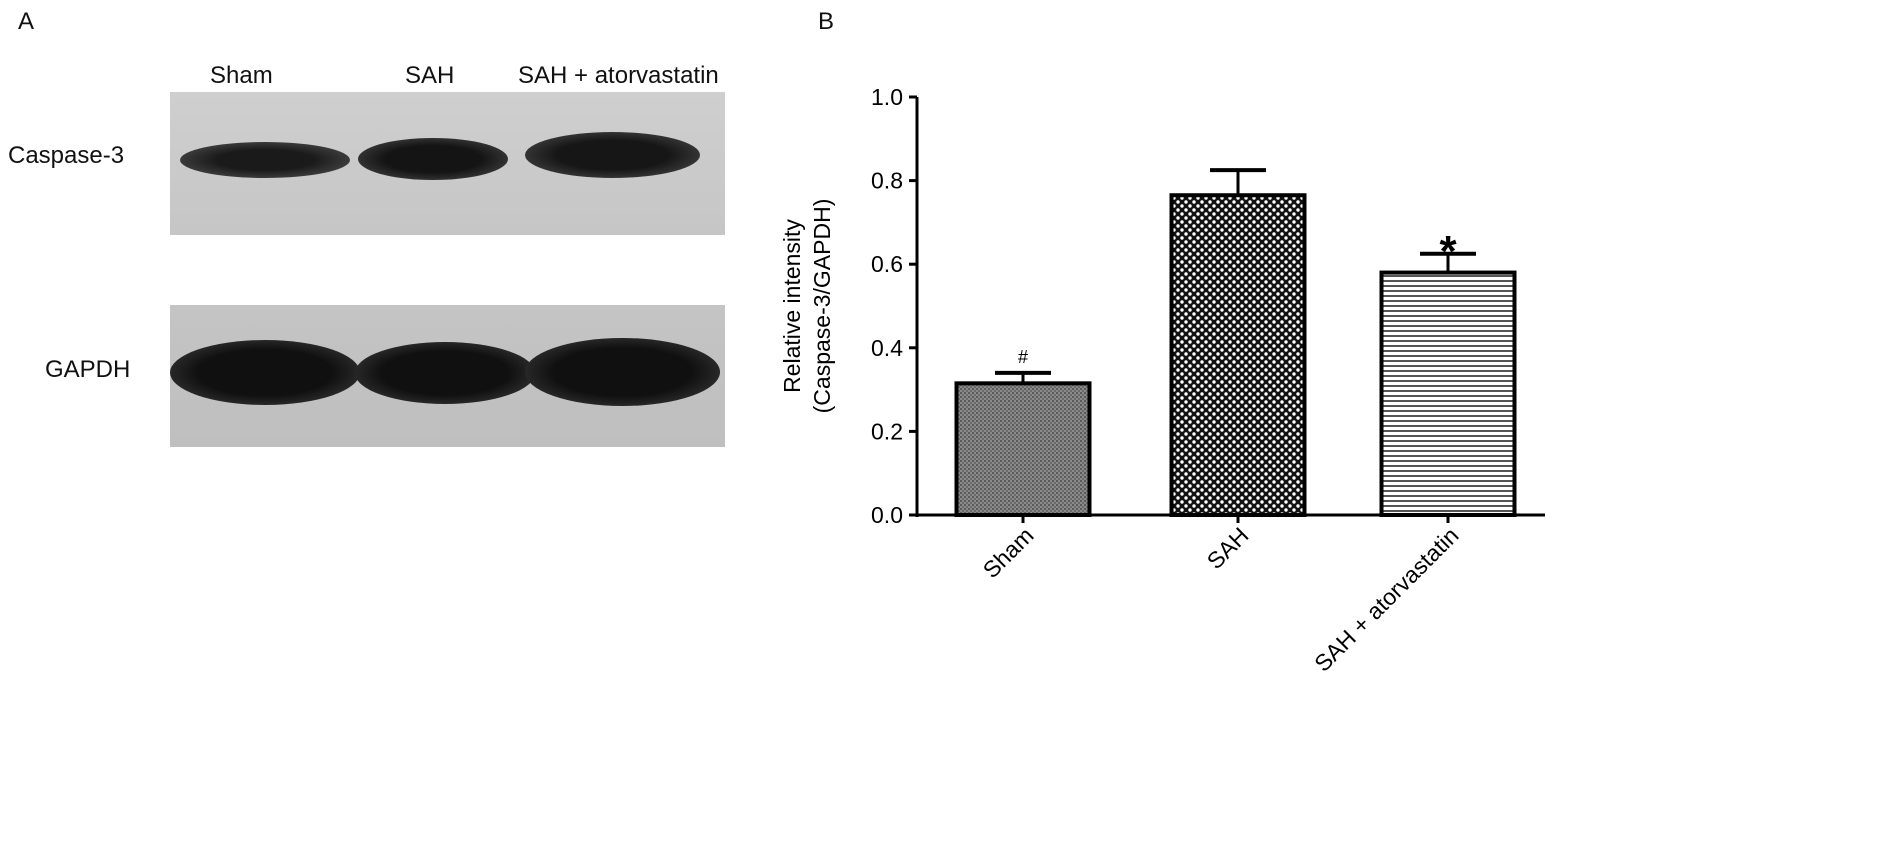 The image size is (1893, 855). What do you see at coordinates (887, 348) in the screenshot?
I see `y-tick-label: 0.4` at bounding box center [887, 348].